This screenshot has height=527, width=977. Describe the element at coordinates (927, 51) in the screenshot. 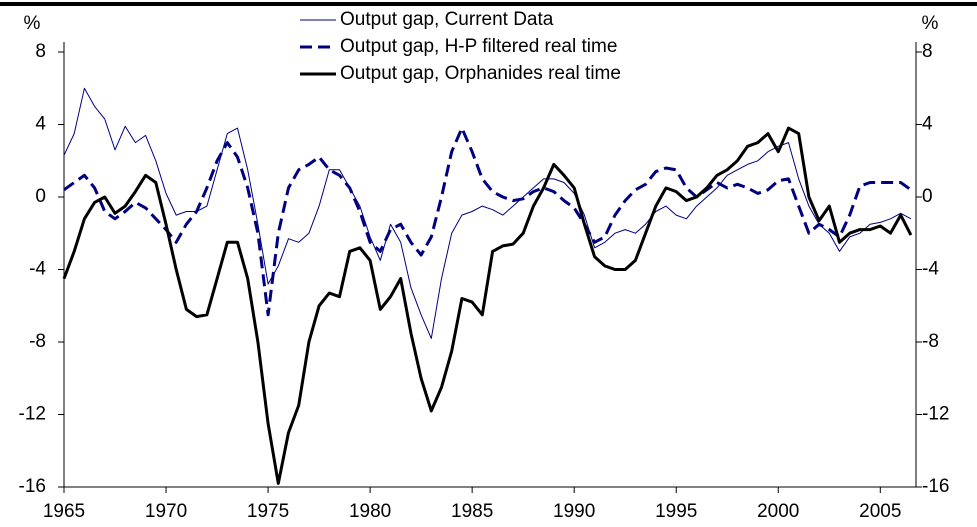

I see `y2-tick-label: 8` at that location.